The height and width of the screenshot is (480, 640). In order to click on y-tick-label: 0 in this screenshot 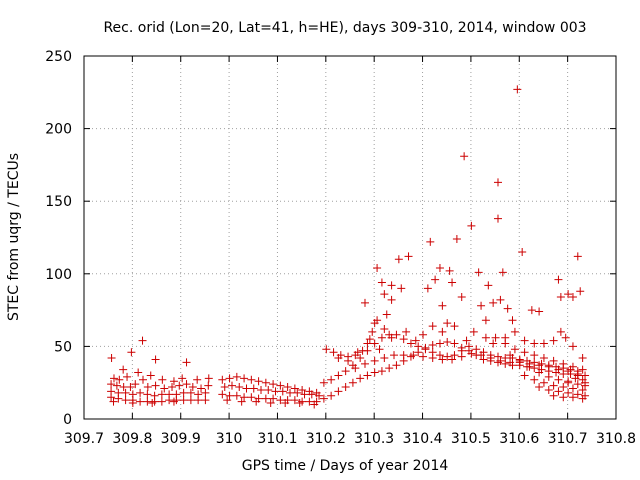, I will do `click(67, 420)`.